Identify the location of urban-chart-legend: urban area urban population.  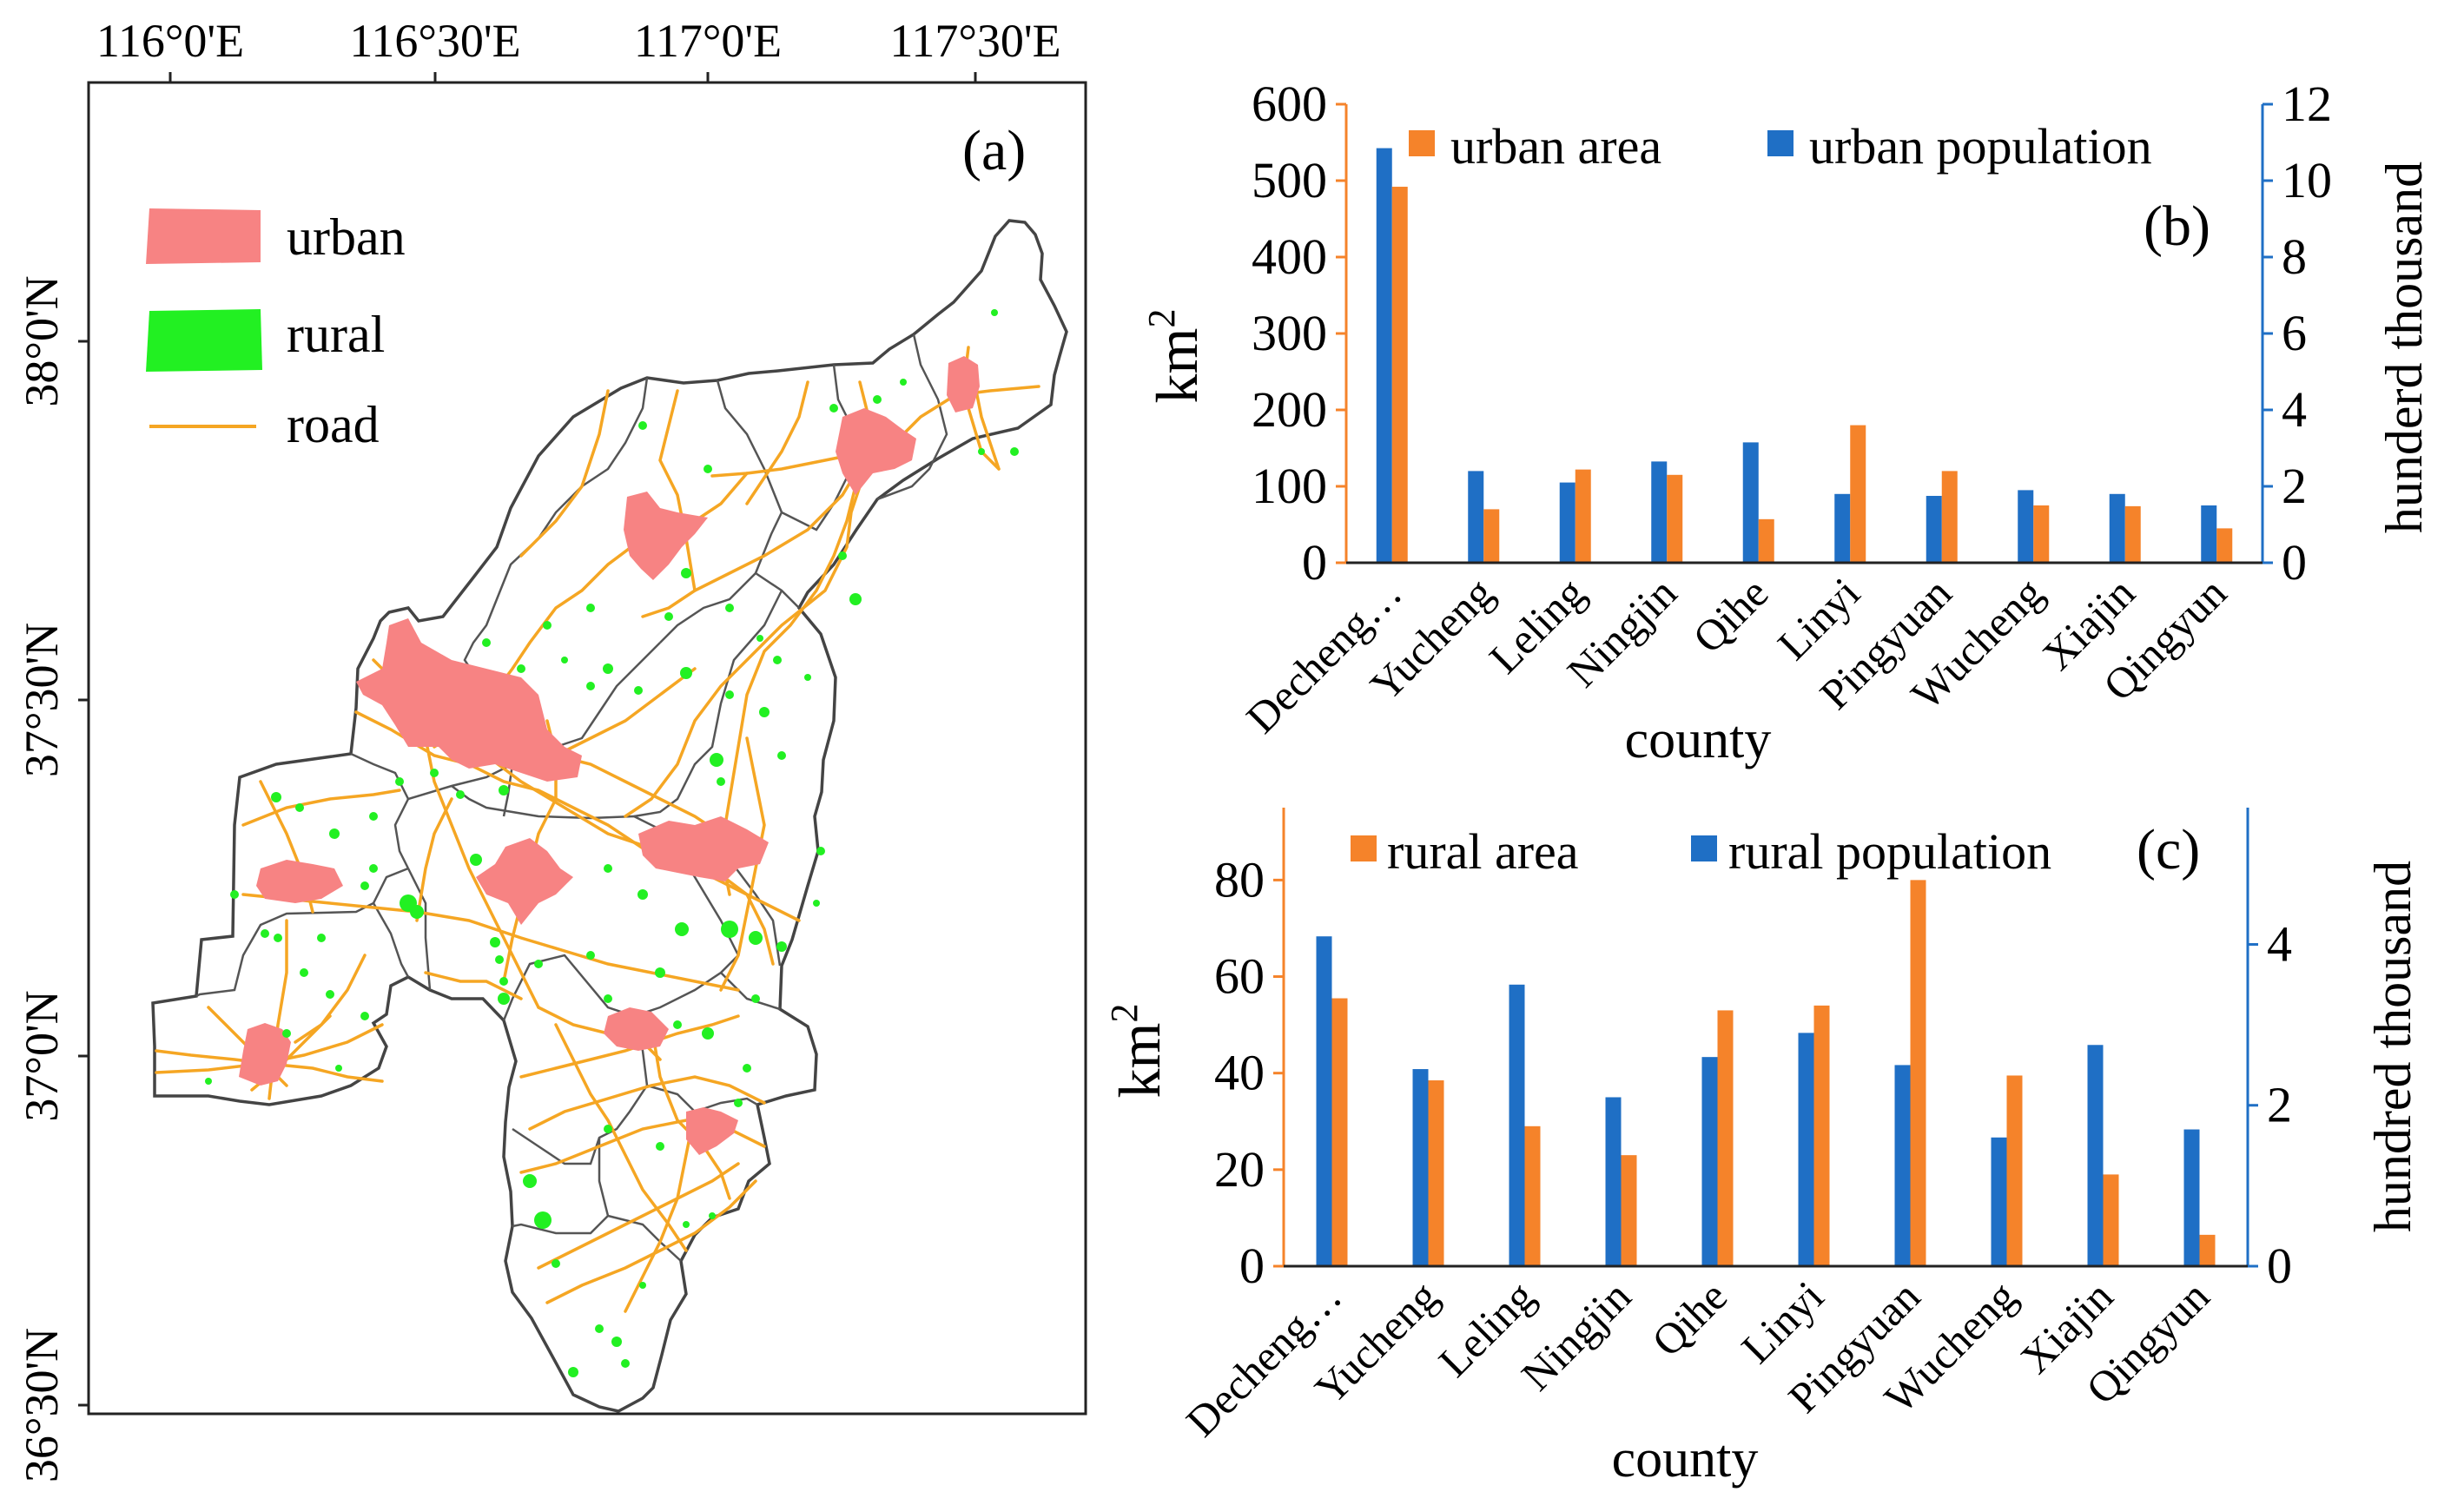
(1780, 146).